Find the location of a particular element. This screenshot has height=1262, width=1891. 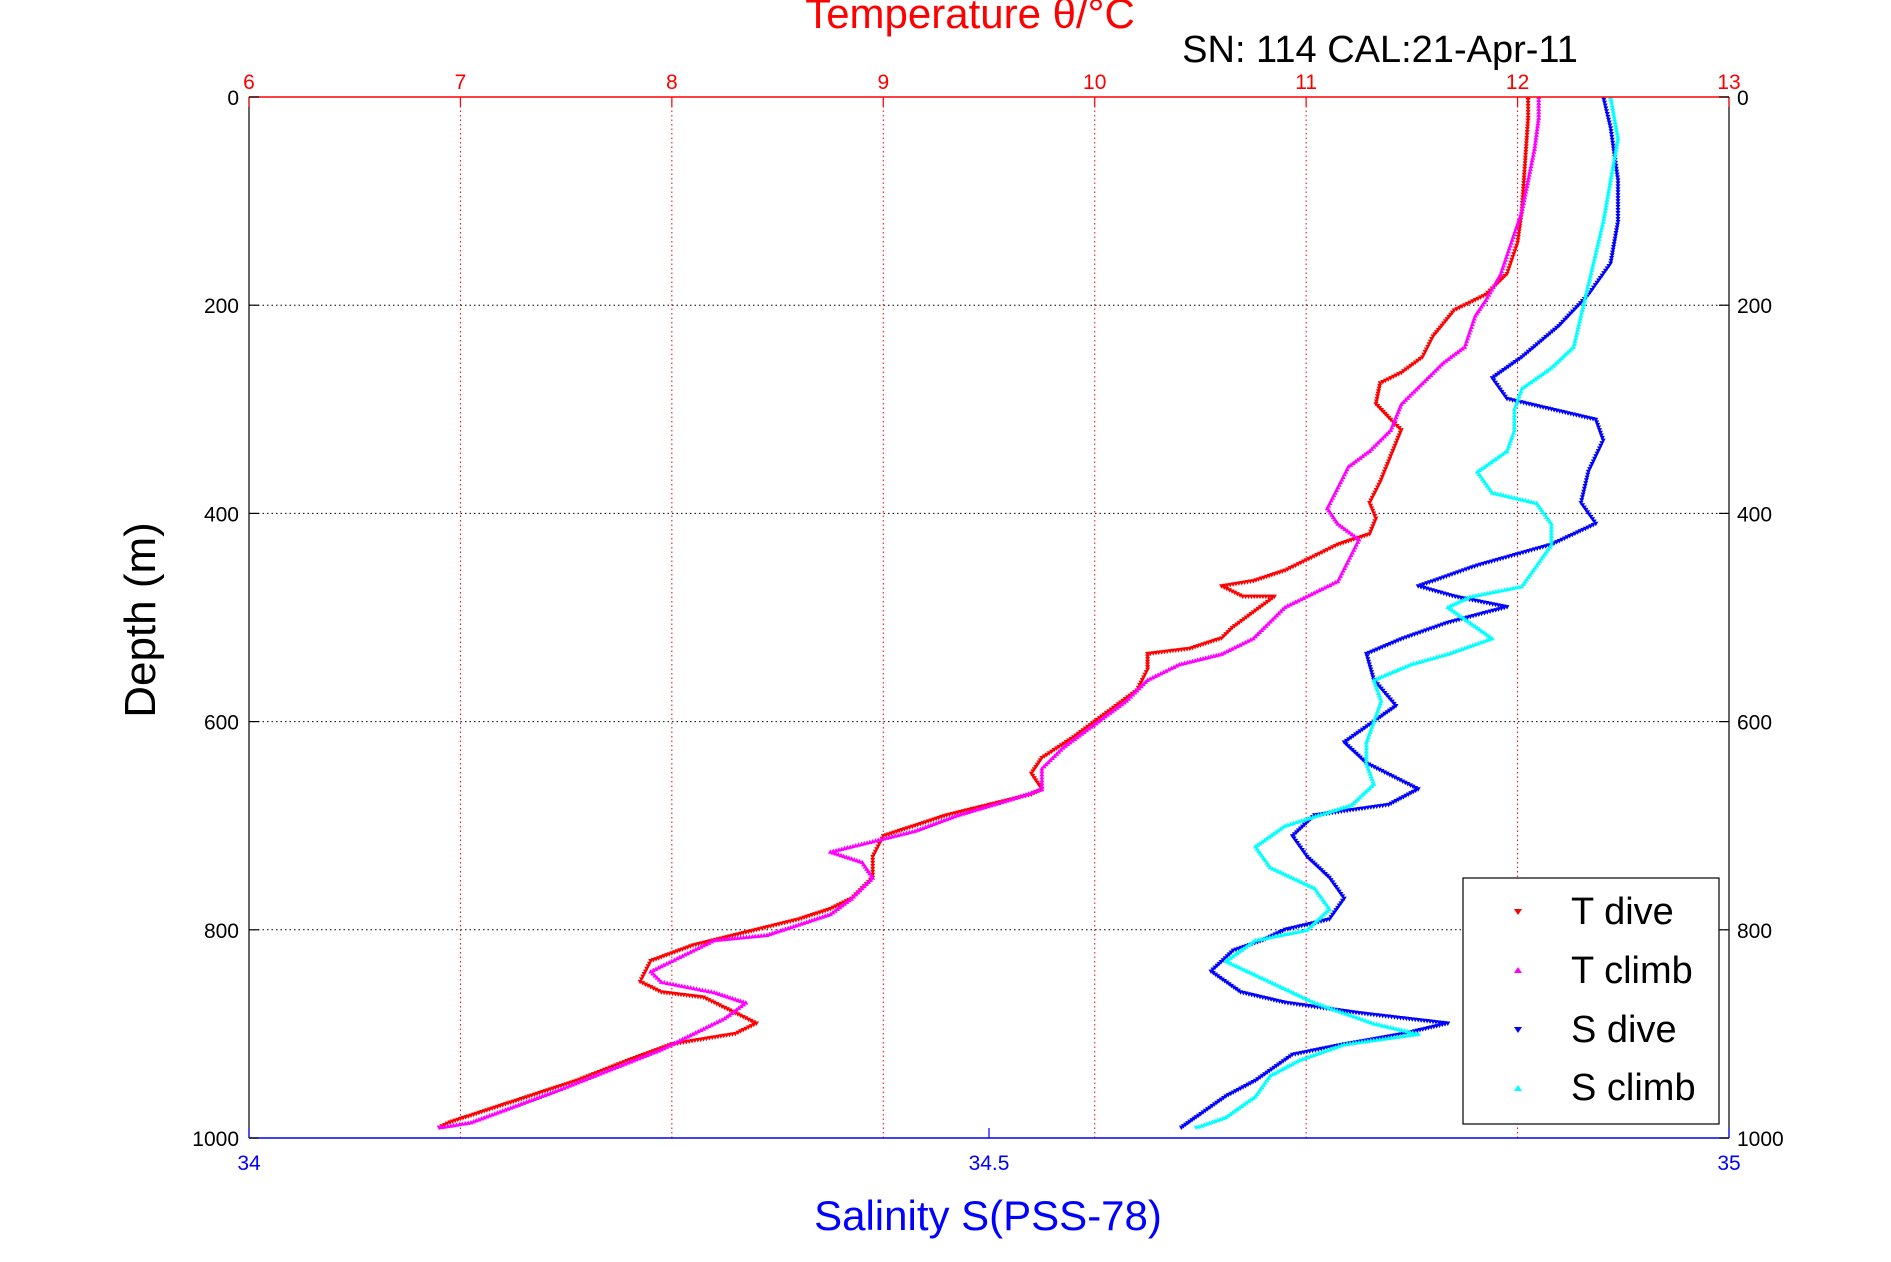

temperature-tick-label: 7 is located at coordinates (461, 82).